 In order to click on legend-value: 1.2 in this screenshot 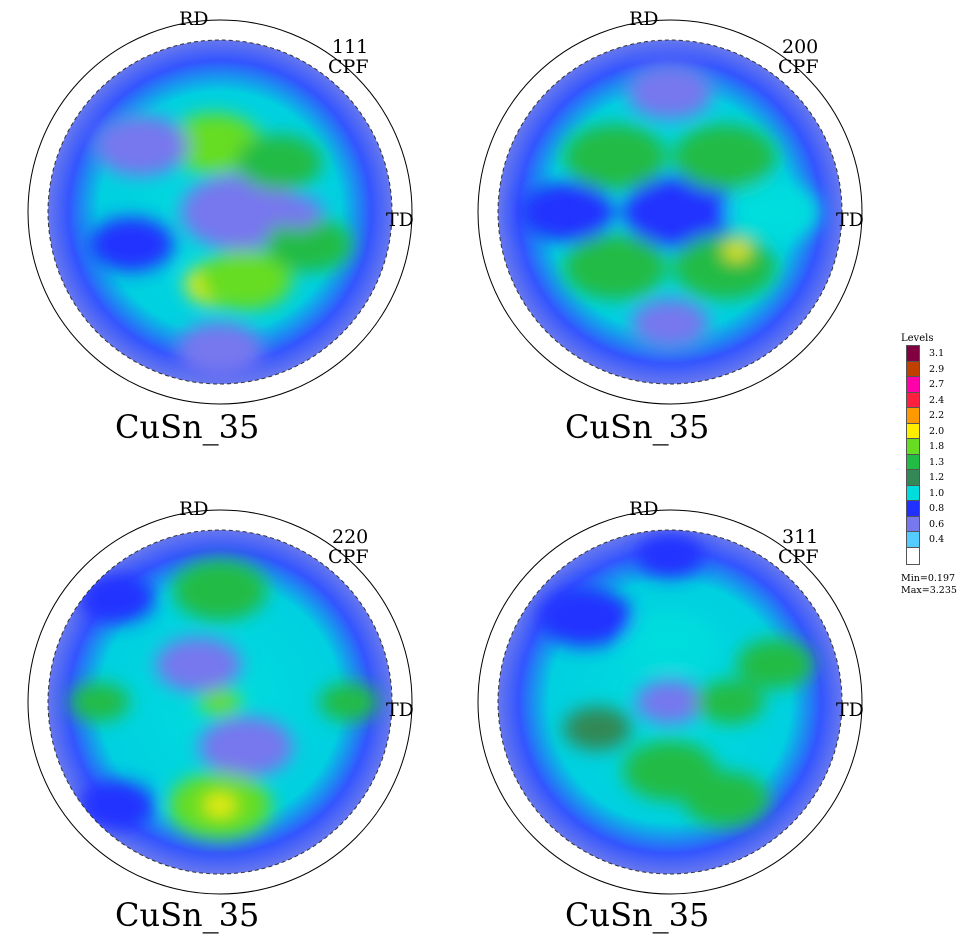, I will do `click(937, 477)`.